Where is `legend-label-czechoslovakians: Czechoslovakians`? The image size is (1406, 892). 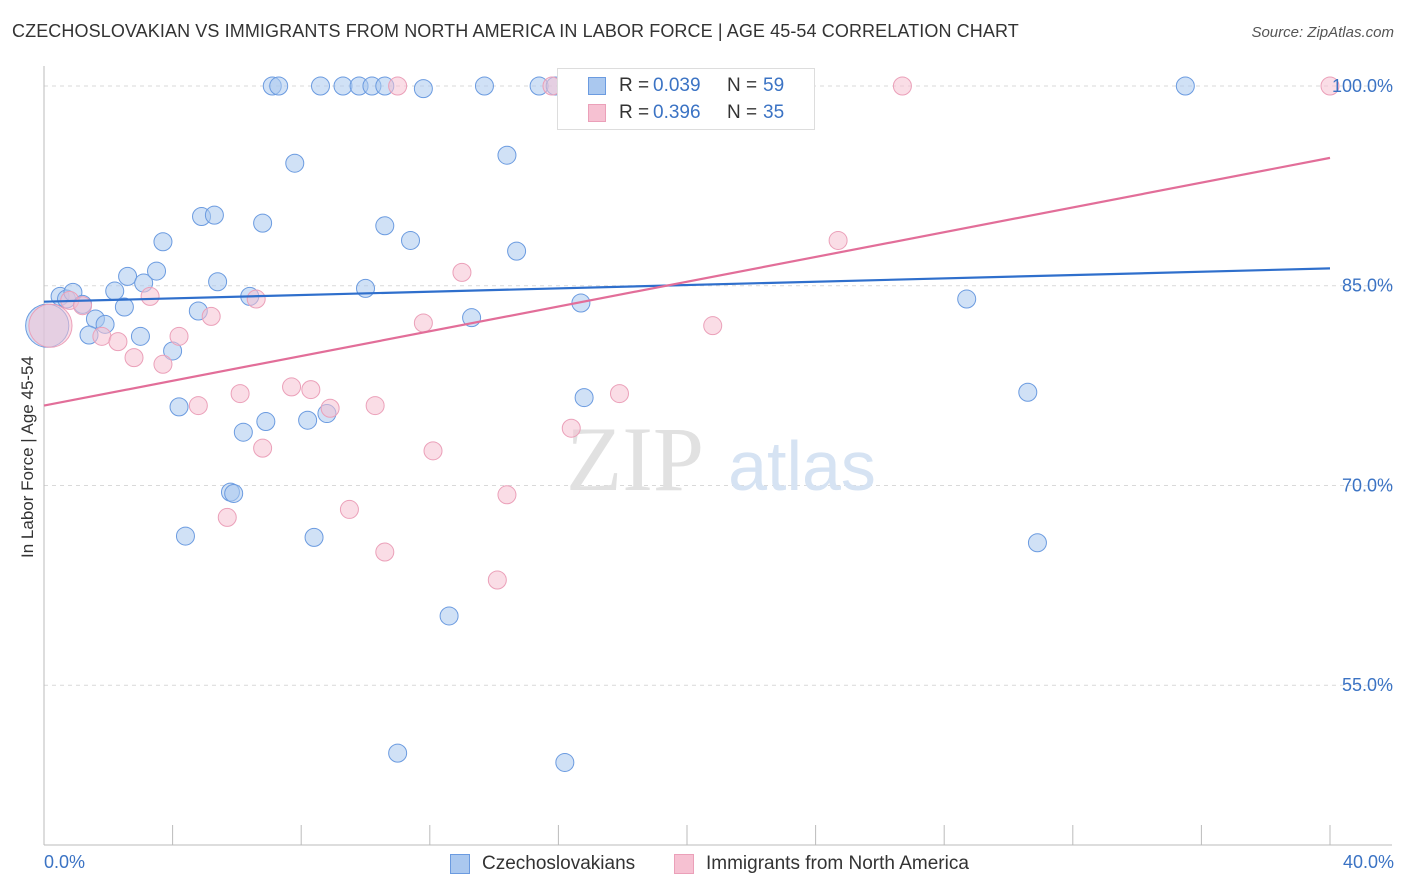
legend-label-czechoslovakians: Czechoslovakians is located at coordinates (559, 863).